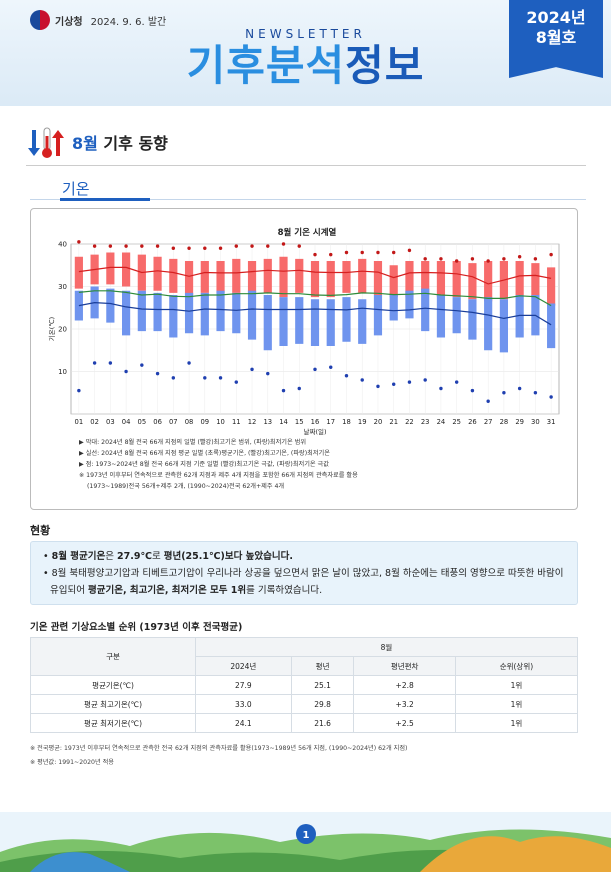 Image resolution: width=611 pixels, height=872 pixels. What do you see at coordinates (266, 65) in the screenshot?
I see `title-accent: 기후분석` at bounding box center [266, 65].